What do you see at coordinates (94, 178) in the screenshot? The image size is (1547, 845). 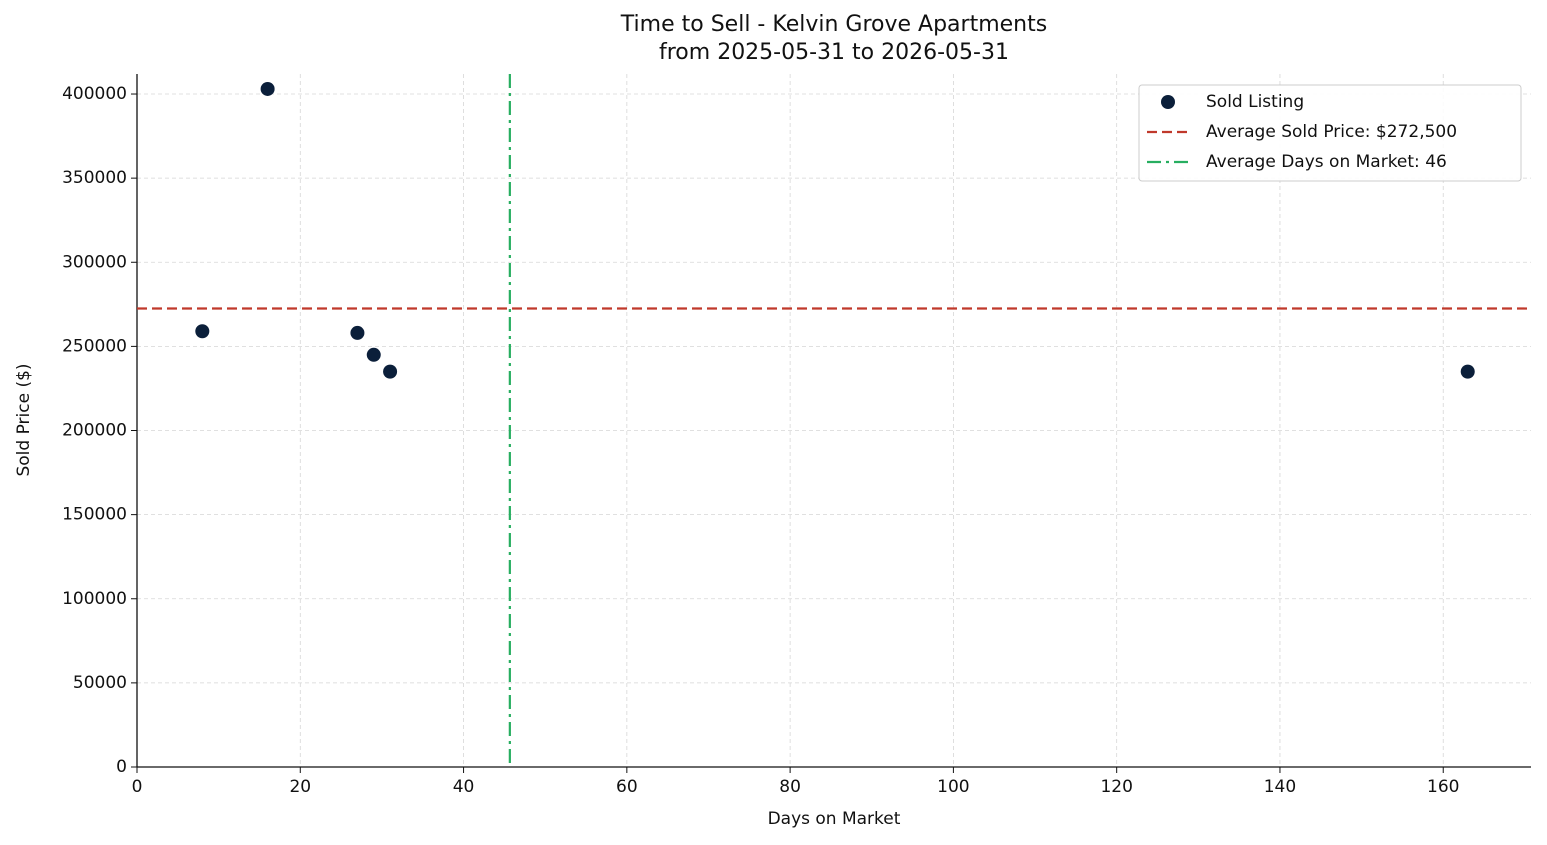 I see `y-tick-label: 350000` at bounding box center [94, 178].